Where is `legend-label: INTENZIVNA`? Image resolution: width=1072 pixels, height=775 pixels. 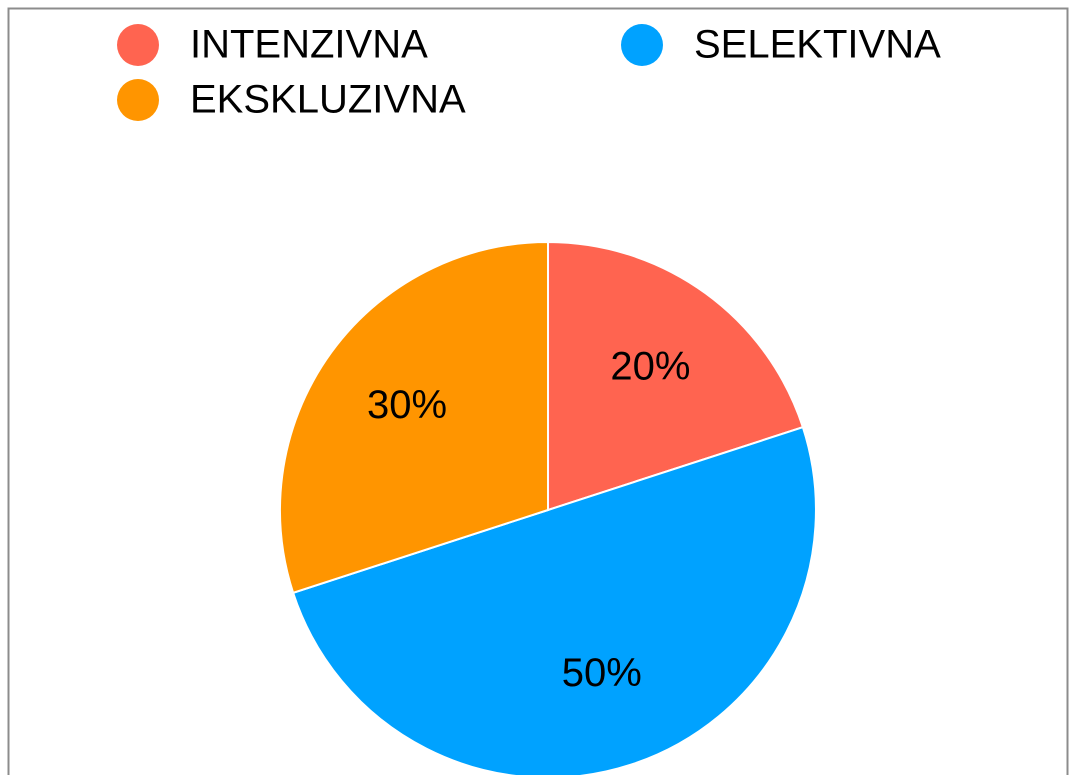
legend-label: INTENZIVNA is located at coordinates (309, 45).